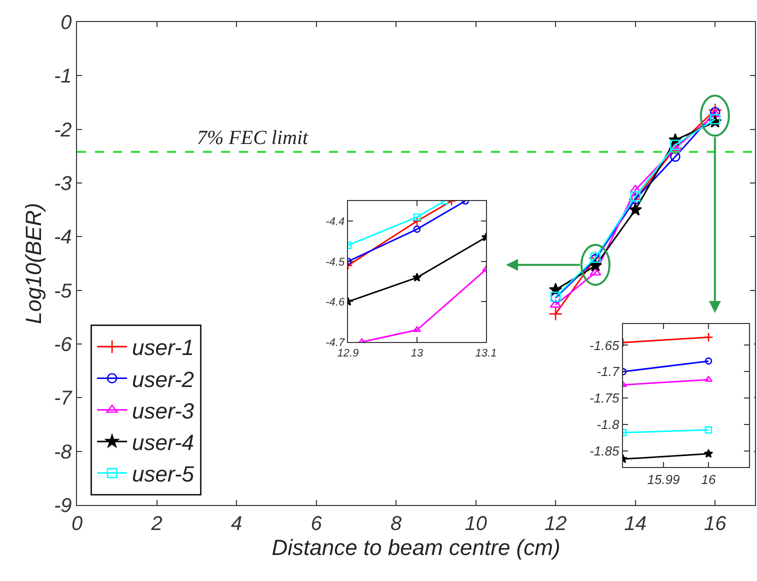 Image resolution: width=757 pixels, height=581 pixels. What do you see at coordinates (663, 479) in the screenshot?
I see `x-tick-label: 15.99` at bounding box center [663, 479].